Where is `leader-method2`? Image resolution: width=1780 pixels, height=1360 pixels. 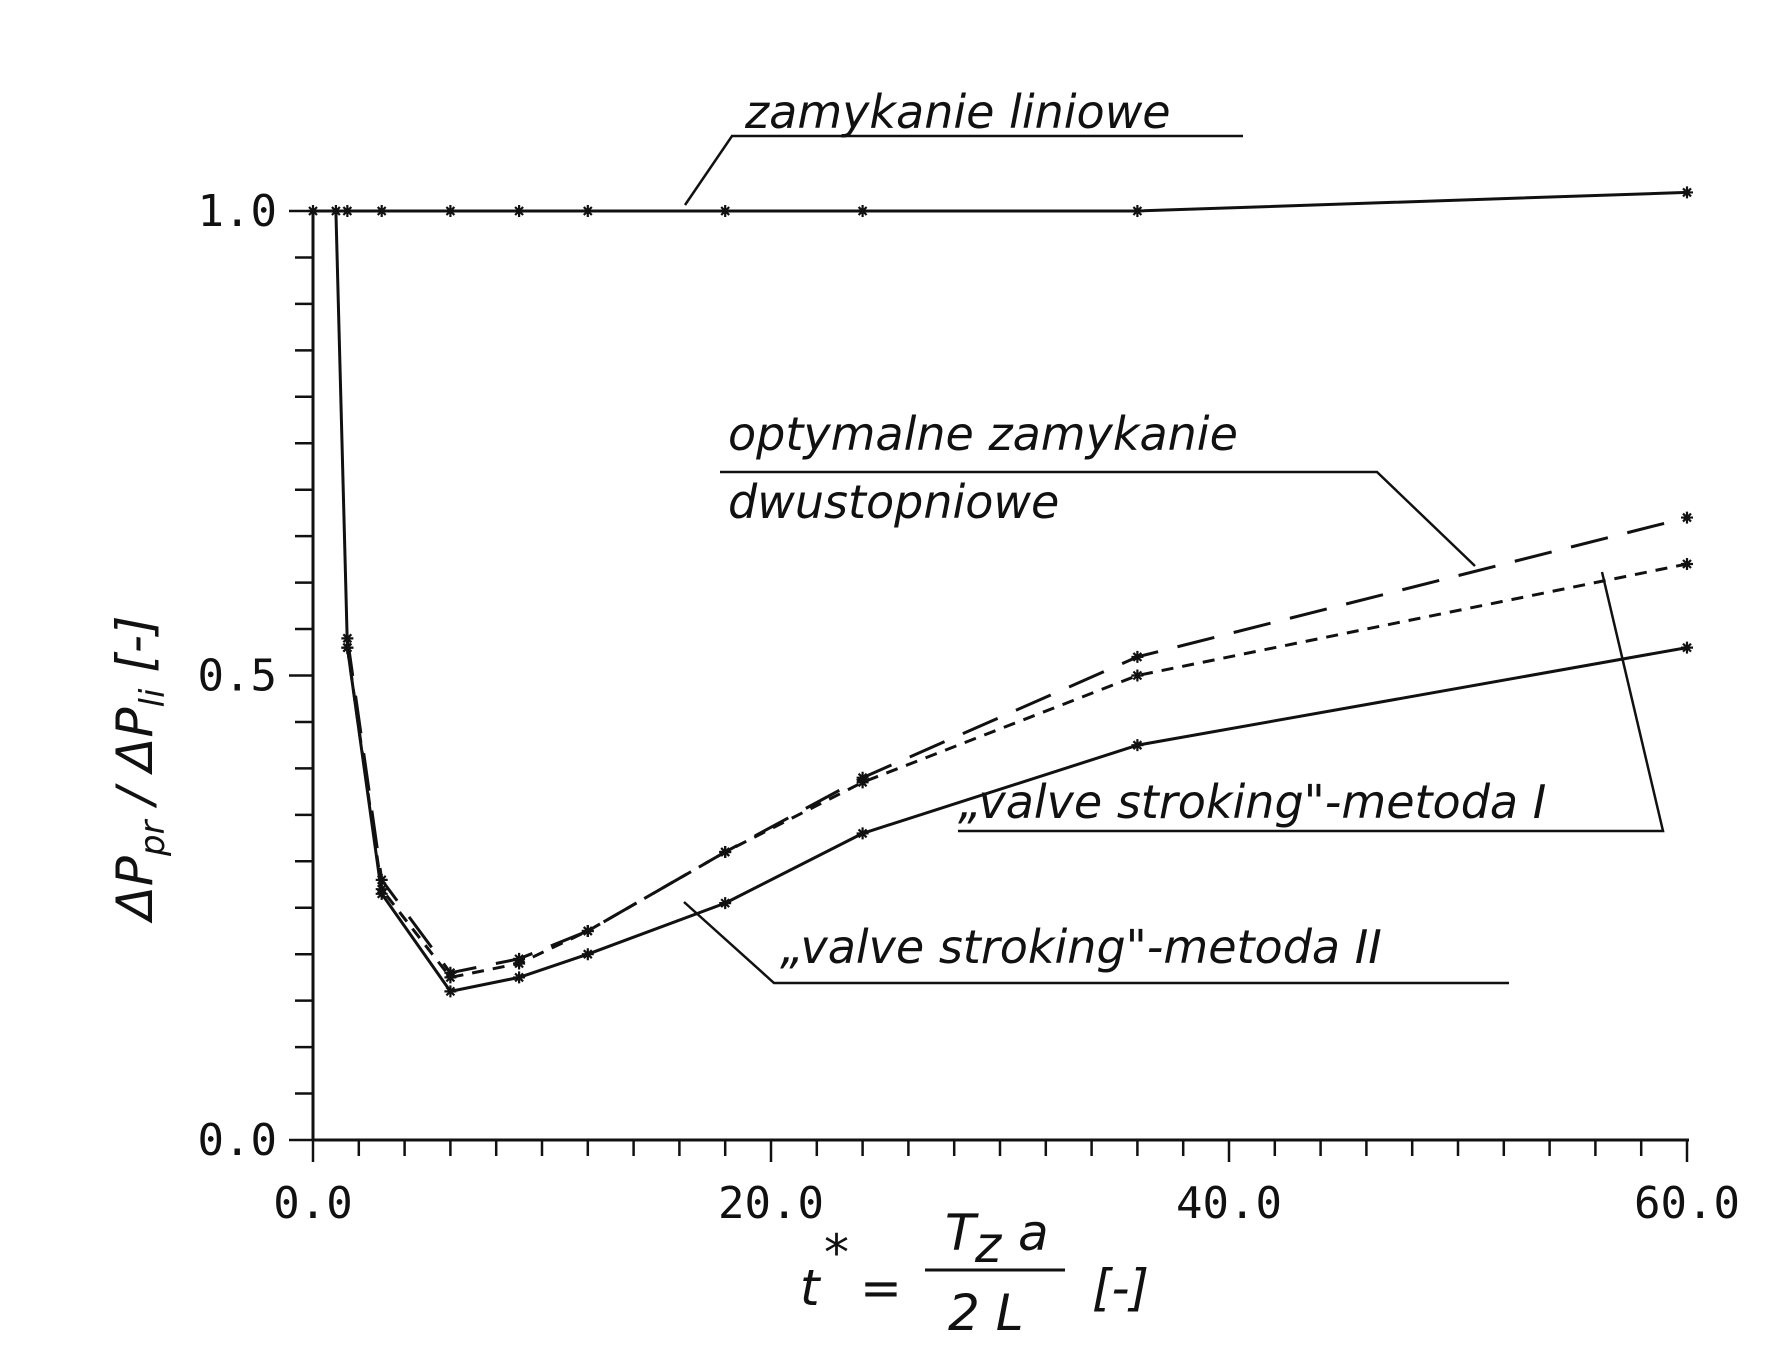
leader-method2 is located at coordinates (1096, 943).